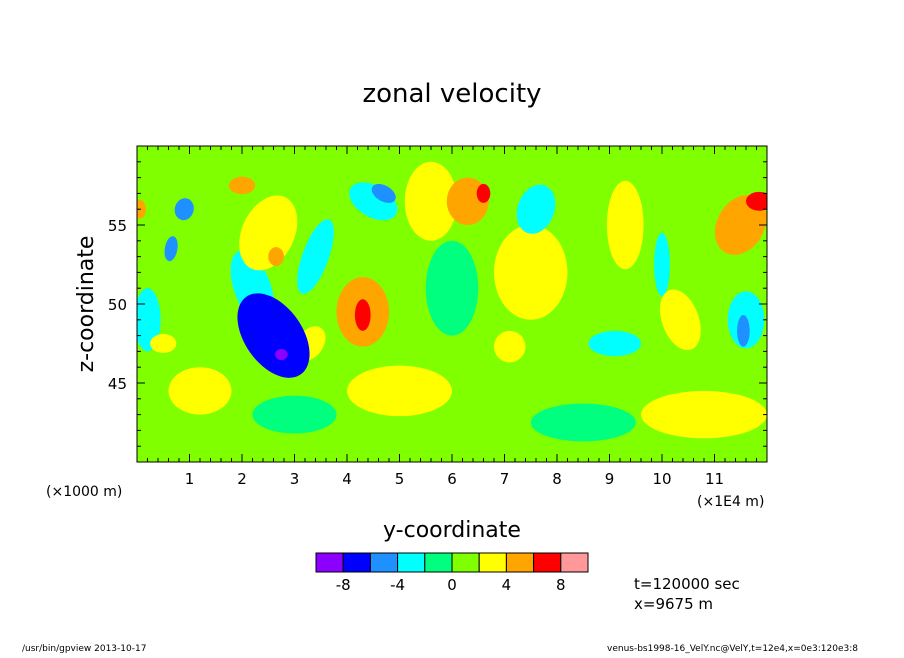  I want to click on colorbar-tick-label: -8, so click(343, 585).